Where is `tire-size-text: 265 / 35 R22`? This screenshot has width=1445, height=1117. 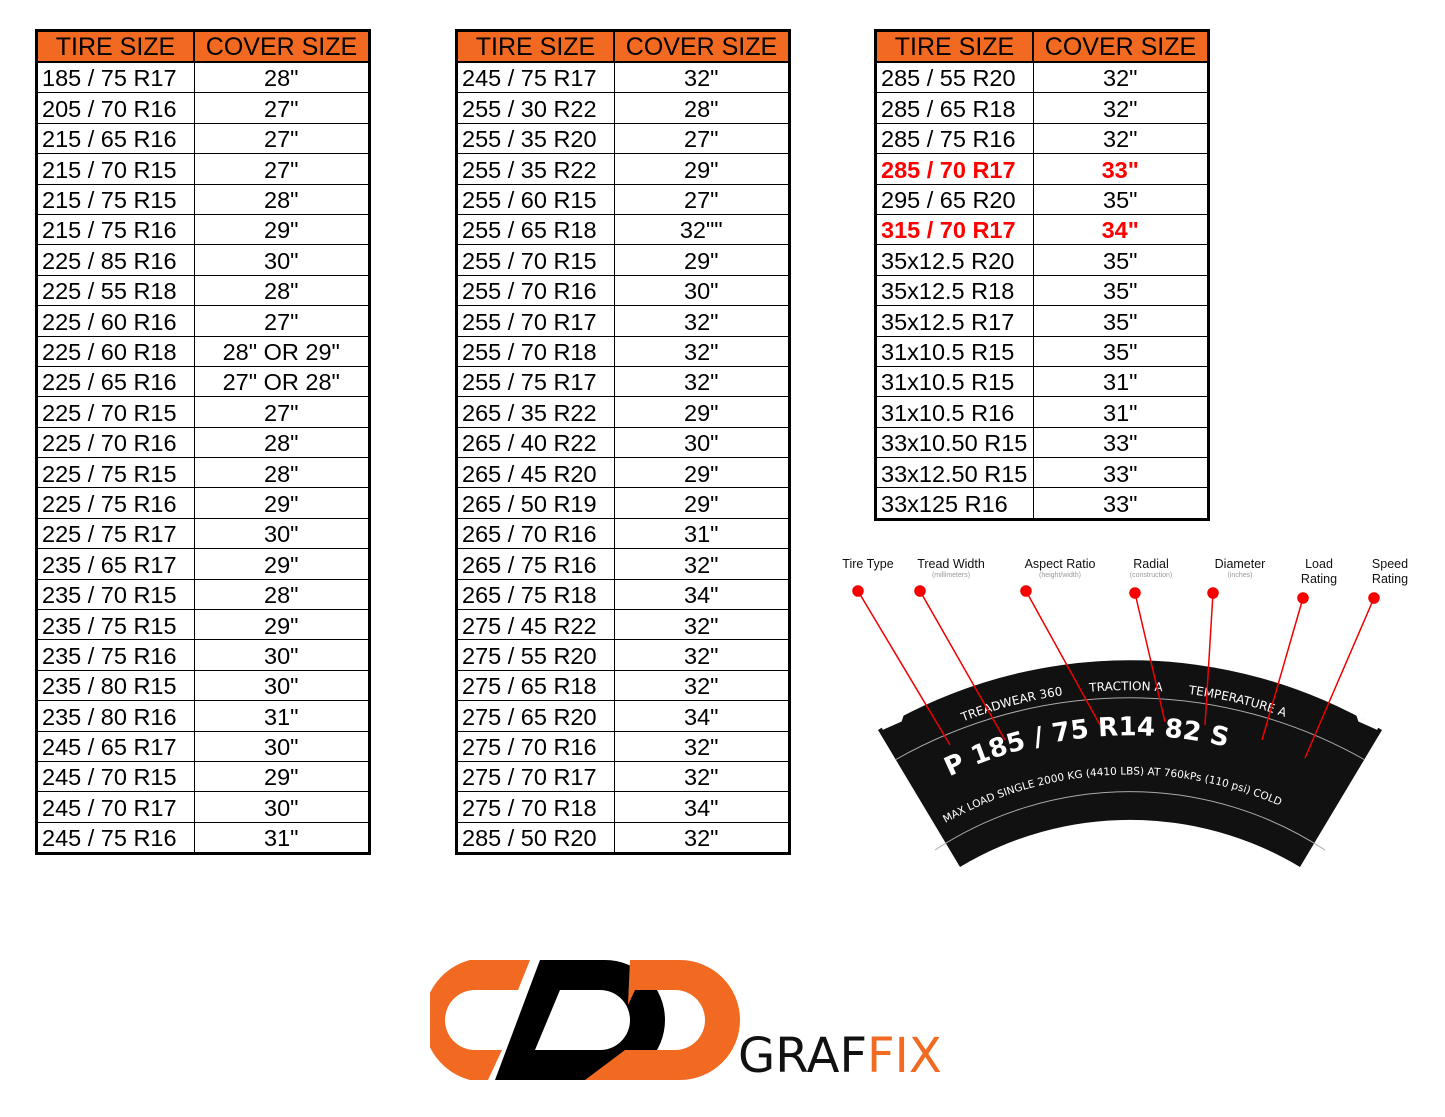 tire-size-text: 265 / 35 R22 is located at coordinates (529, 412).